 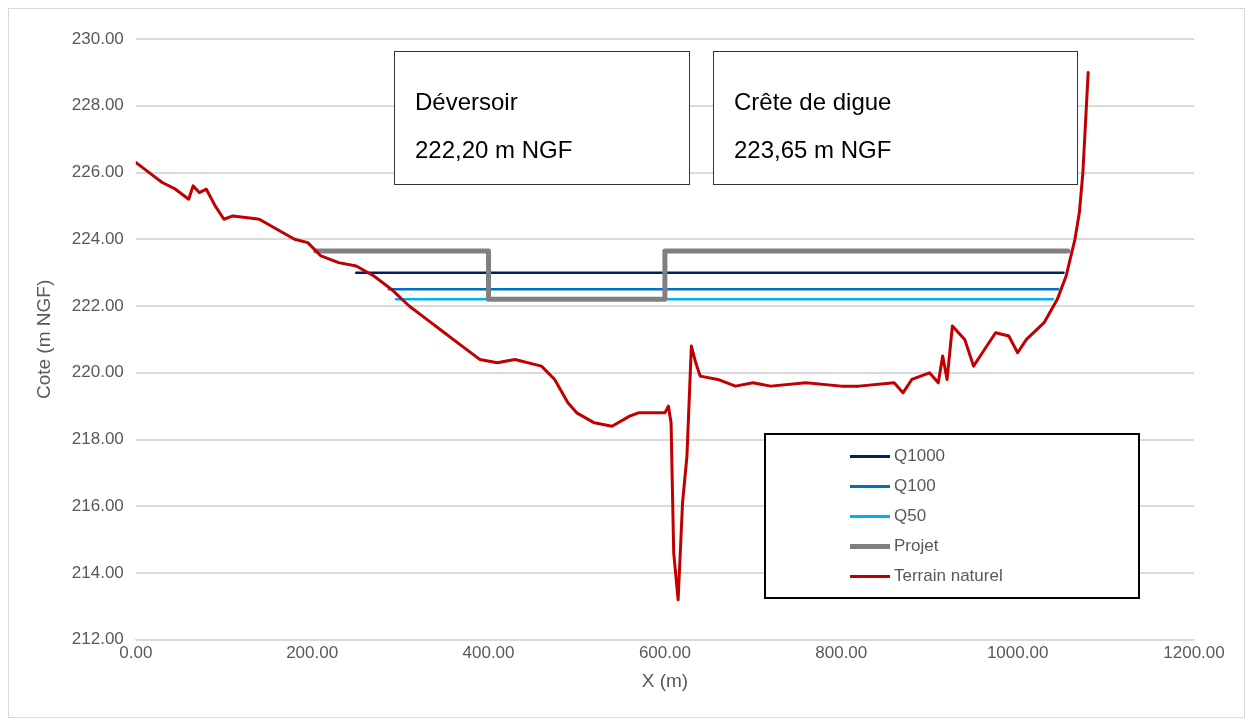 I want to click on x-tick-label: 200.00, so click(x=312, y=652).